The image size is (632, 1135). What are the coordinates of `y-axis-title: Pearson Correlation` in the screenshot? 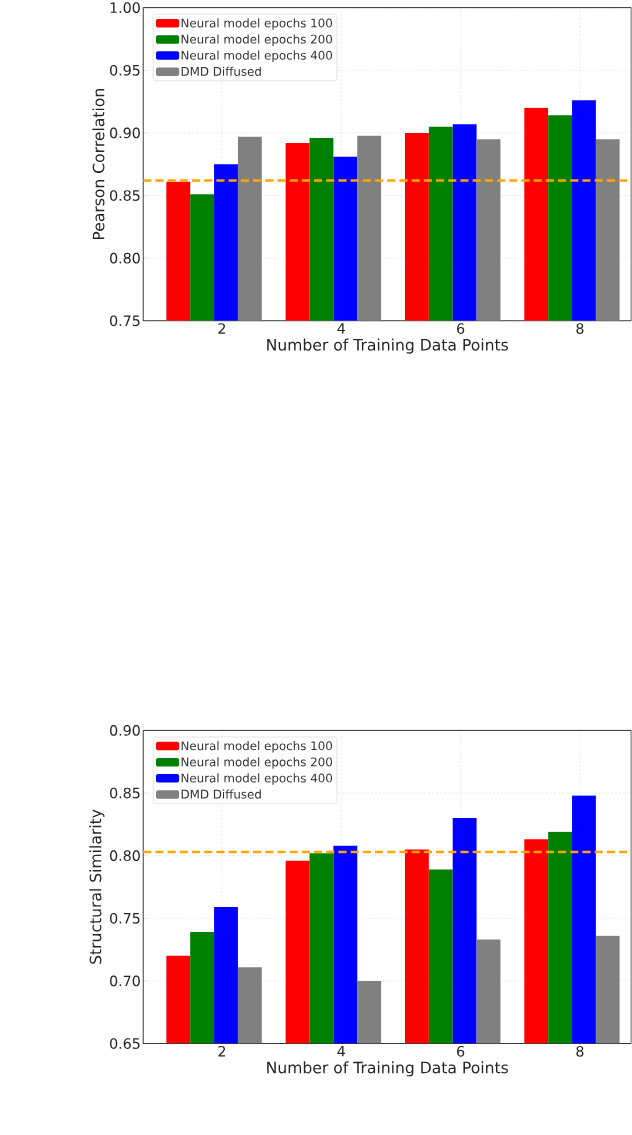 It's located at (98, 164).